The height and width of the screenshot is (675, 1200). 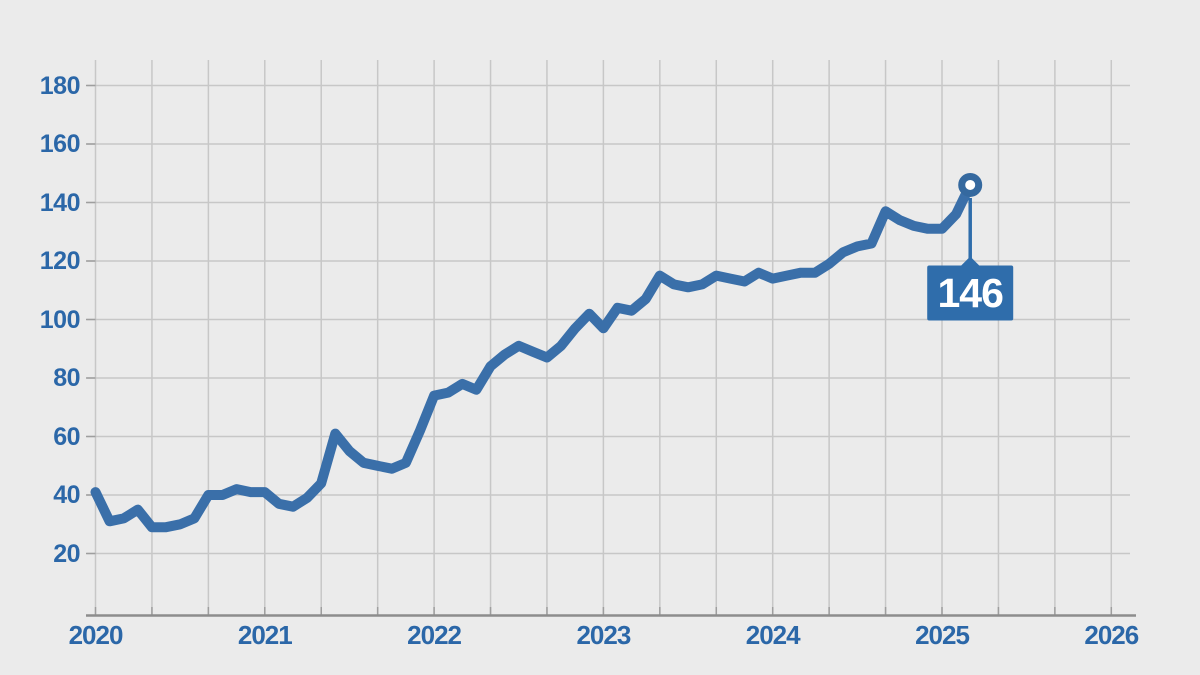 What do you see at coordinates (60, 319) in the screenshot?
I see `y-axis-label: 100` at bounding box center [60, 319].